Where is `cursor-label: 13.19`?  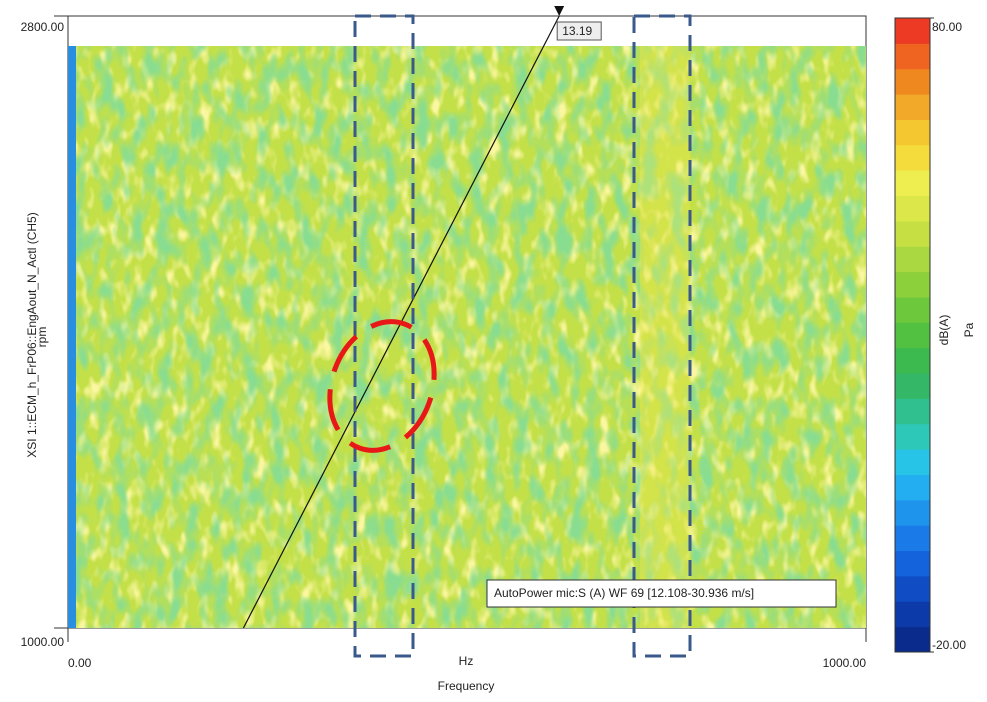
cursor-label: 13.19 is located at coordinates (577, 31).